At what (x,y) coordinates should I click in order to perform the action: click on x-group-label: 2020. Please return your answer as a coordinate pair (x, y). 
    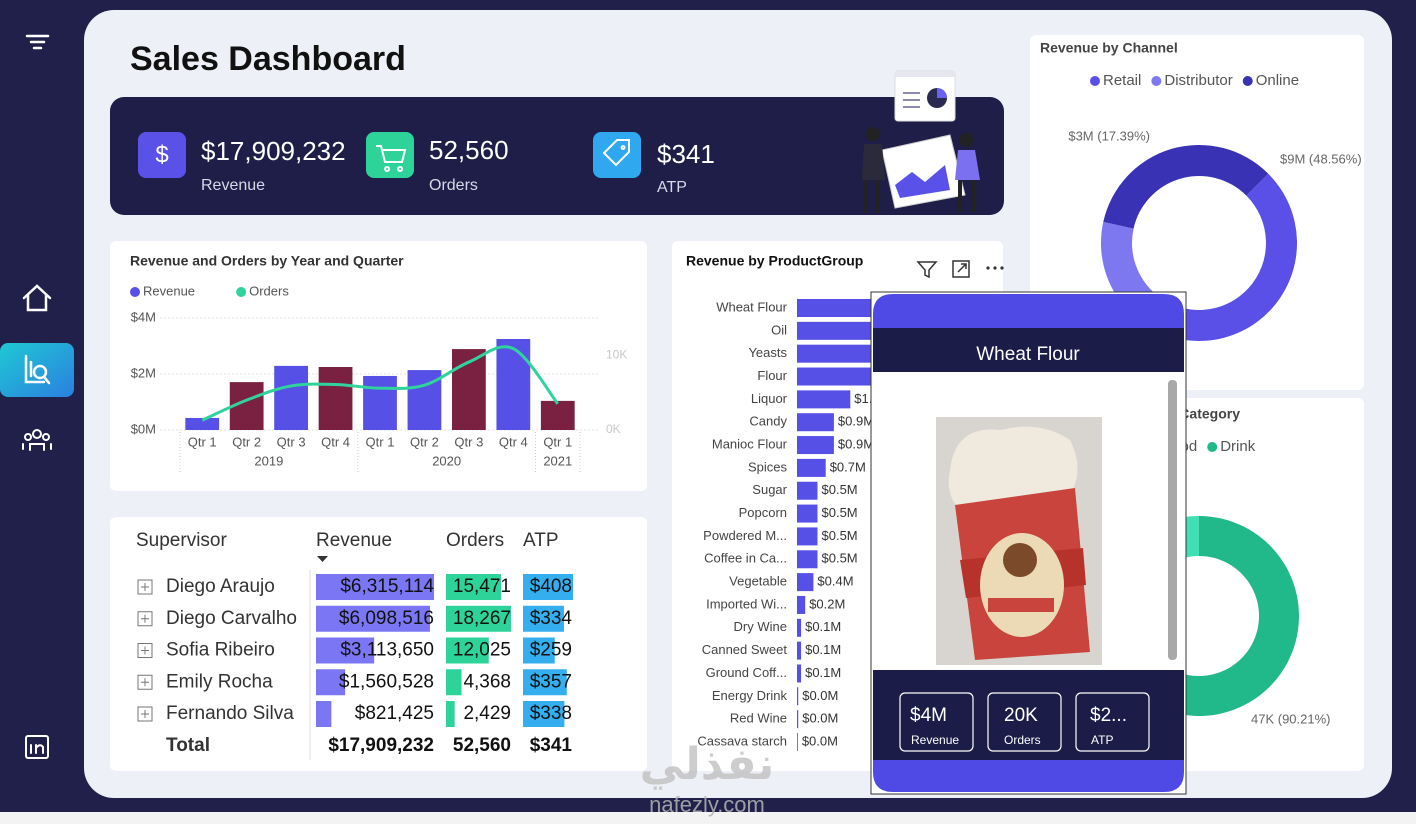
    Looking at the image, I should click on (446, 460).